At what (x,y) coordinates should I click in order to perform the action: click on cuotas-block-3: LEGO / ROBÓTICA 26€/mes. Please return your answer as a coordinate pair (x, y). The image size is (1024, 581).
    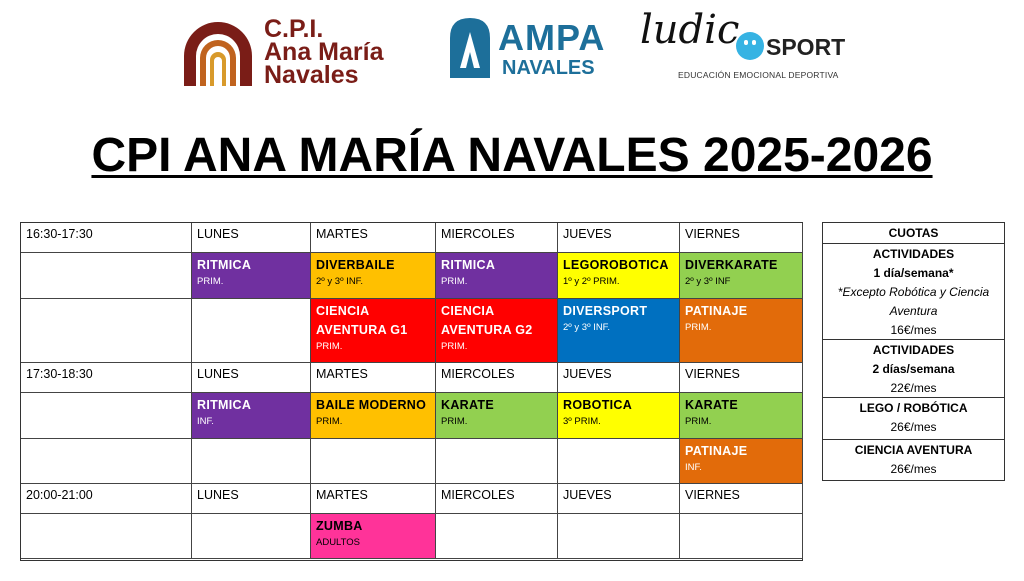
    Looking at the image, I should click on (913, 419).